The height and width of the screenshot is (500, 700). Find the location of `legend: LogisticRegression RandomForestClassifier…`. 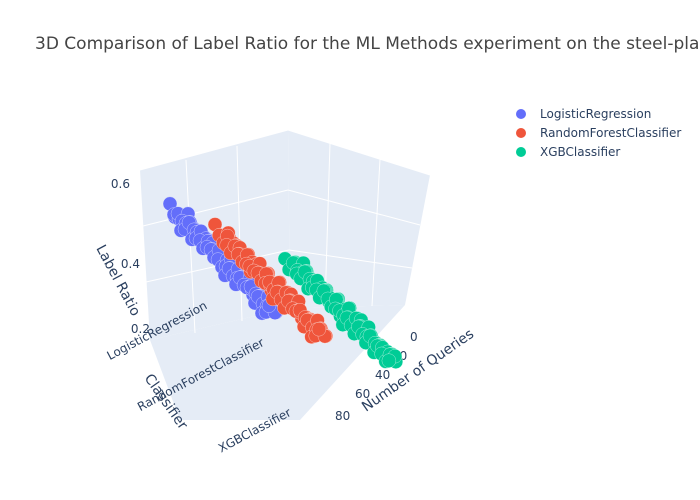

legend: LogisticRegression RandomForestClassifier… is located at coordinates (598, 133).